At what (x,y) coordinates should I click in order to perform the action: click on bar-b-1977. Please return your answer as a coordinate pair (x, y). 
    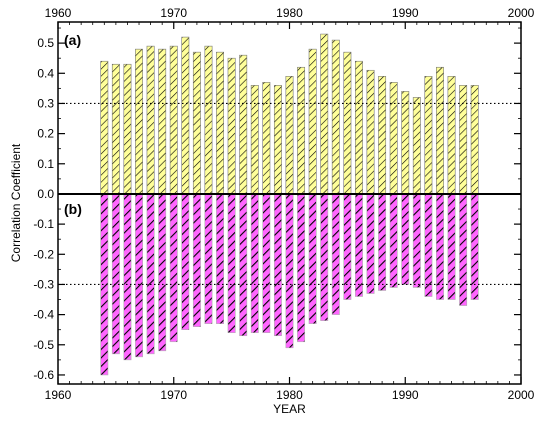
    Looking at the image, I should click on (254, 263).